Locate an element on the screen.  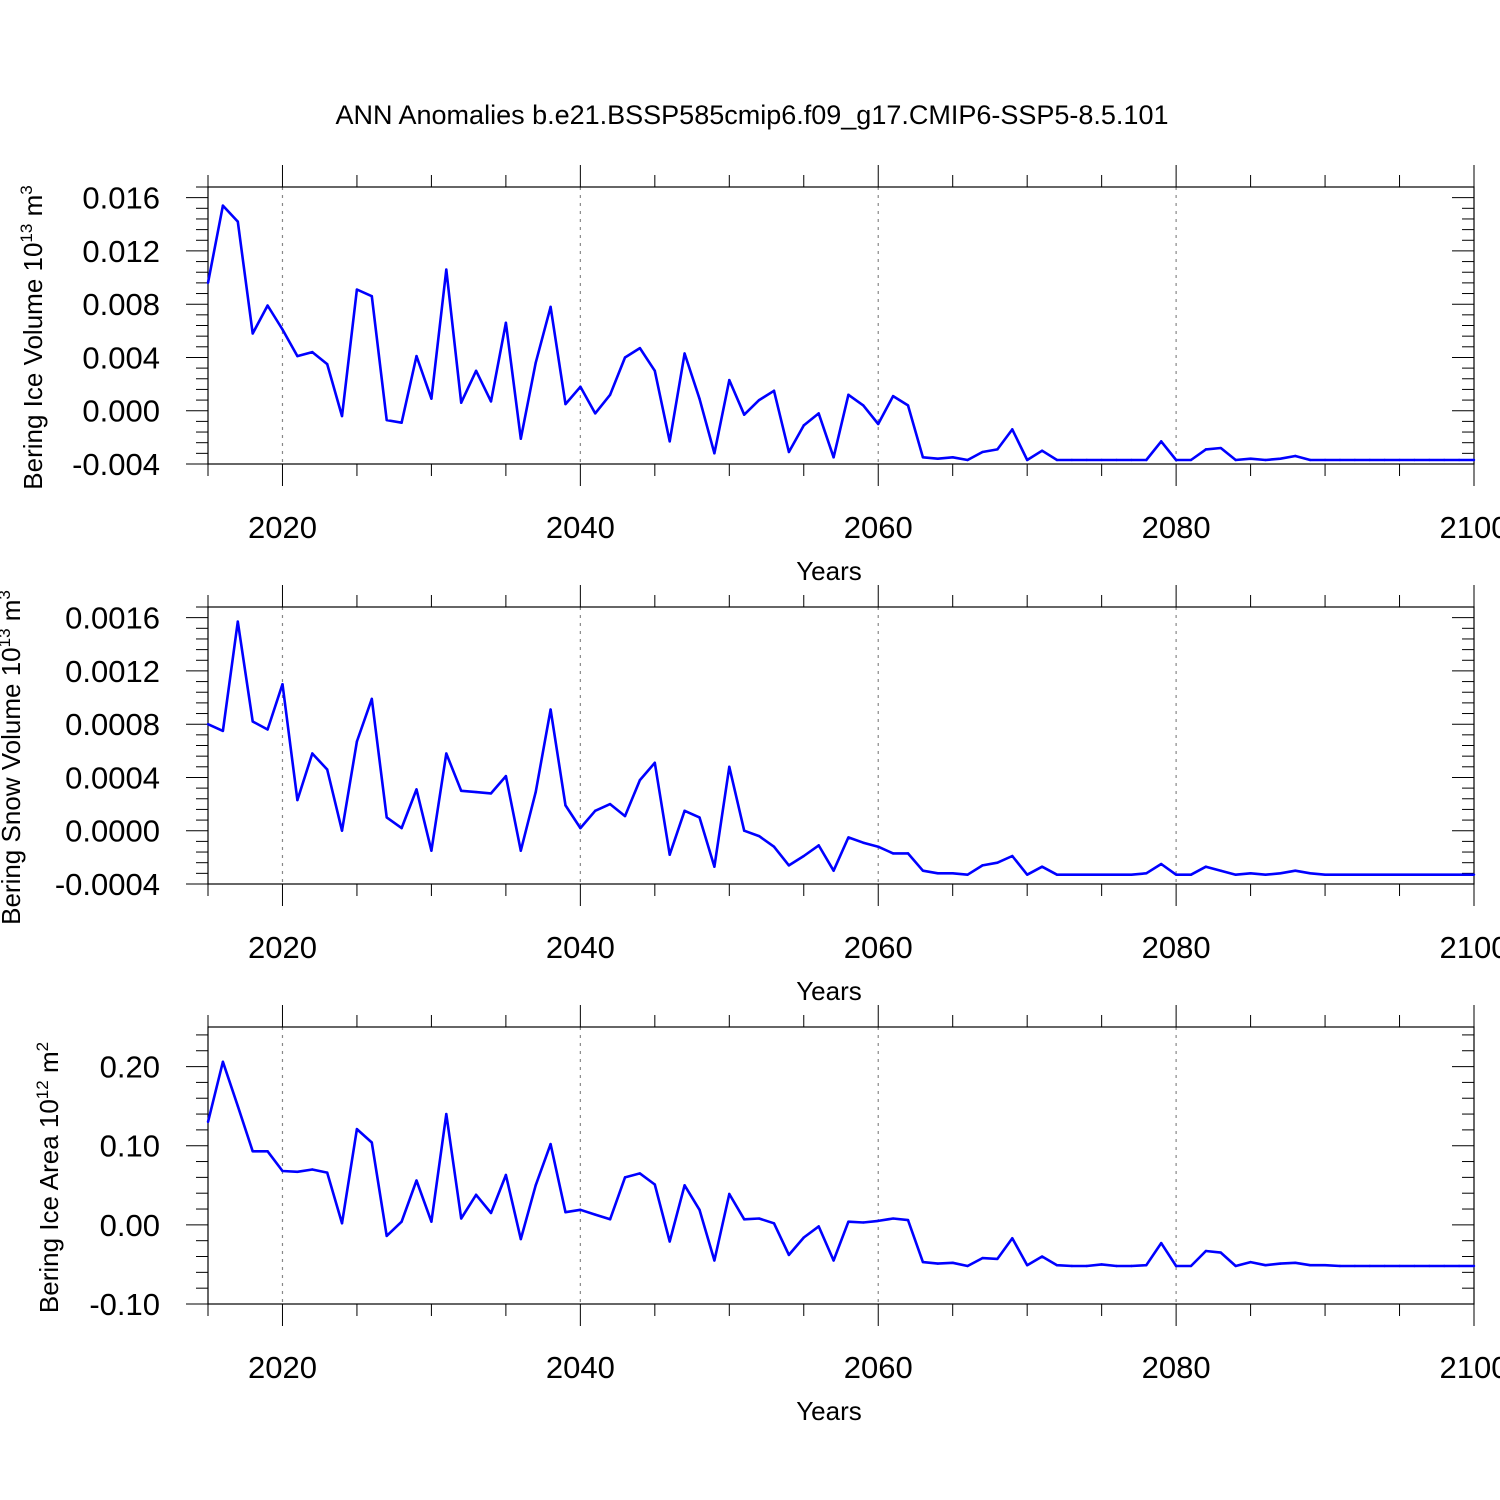
y-tick-label: 0.008 is located at coordinates (121, 304).